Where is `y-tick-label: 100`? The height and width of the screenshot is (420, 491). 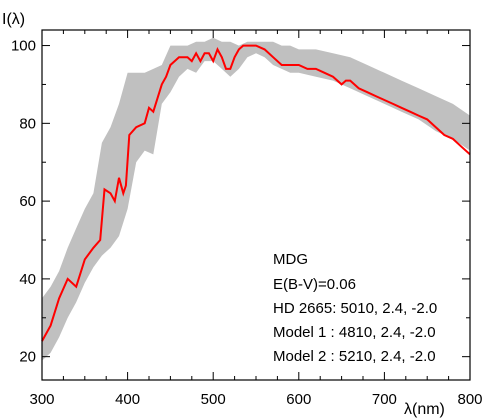 y-tick-label: 100 is located at coordinates (23, 46).